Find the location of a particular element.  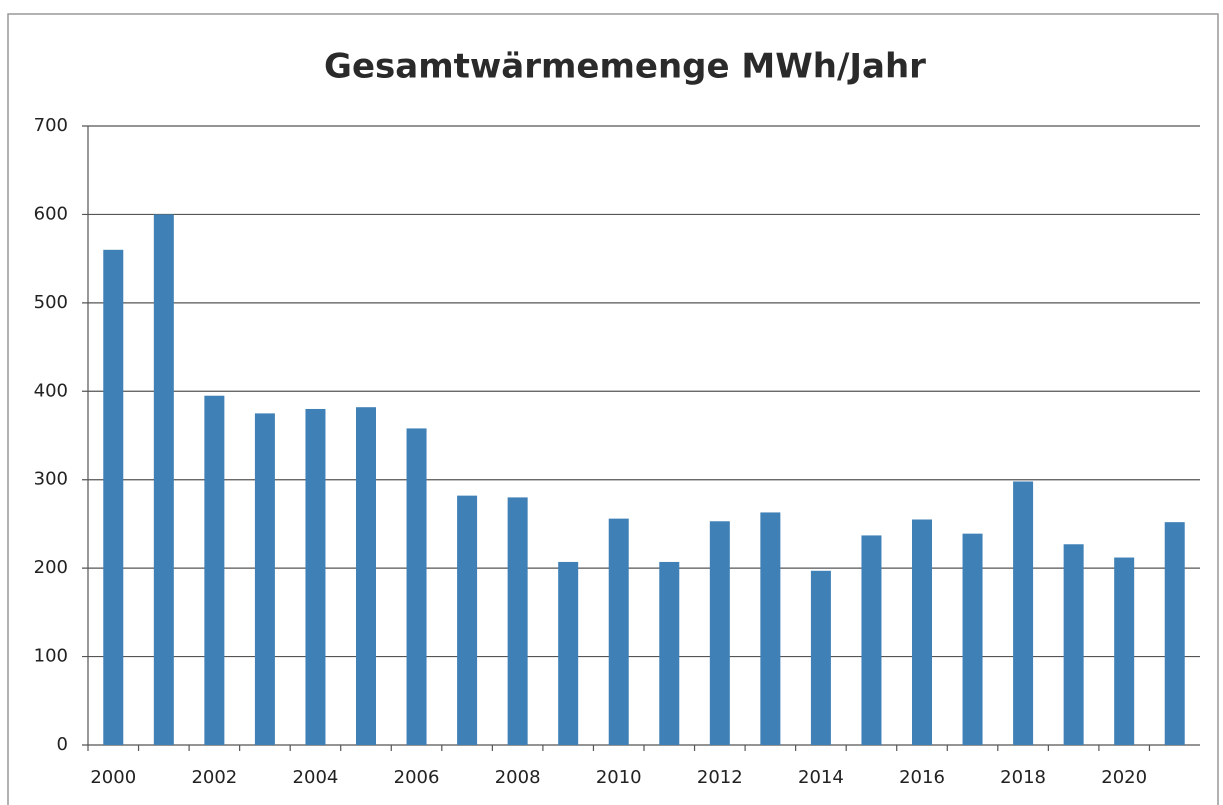

x-tick-label: 2000 is located at coordinates (113, 777).